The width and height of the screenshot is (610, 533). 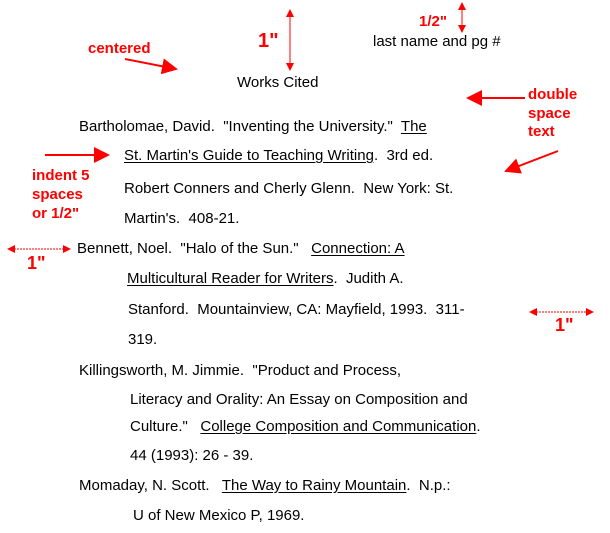 I want to click on entry-text: Momaday, N. Scott., so click(x=150, y=485).